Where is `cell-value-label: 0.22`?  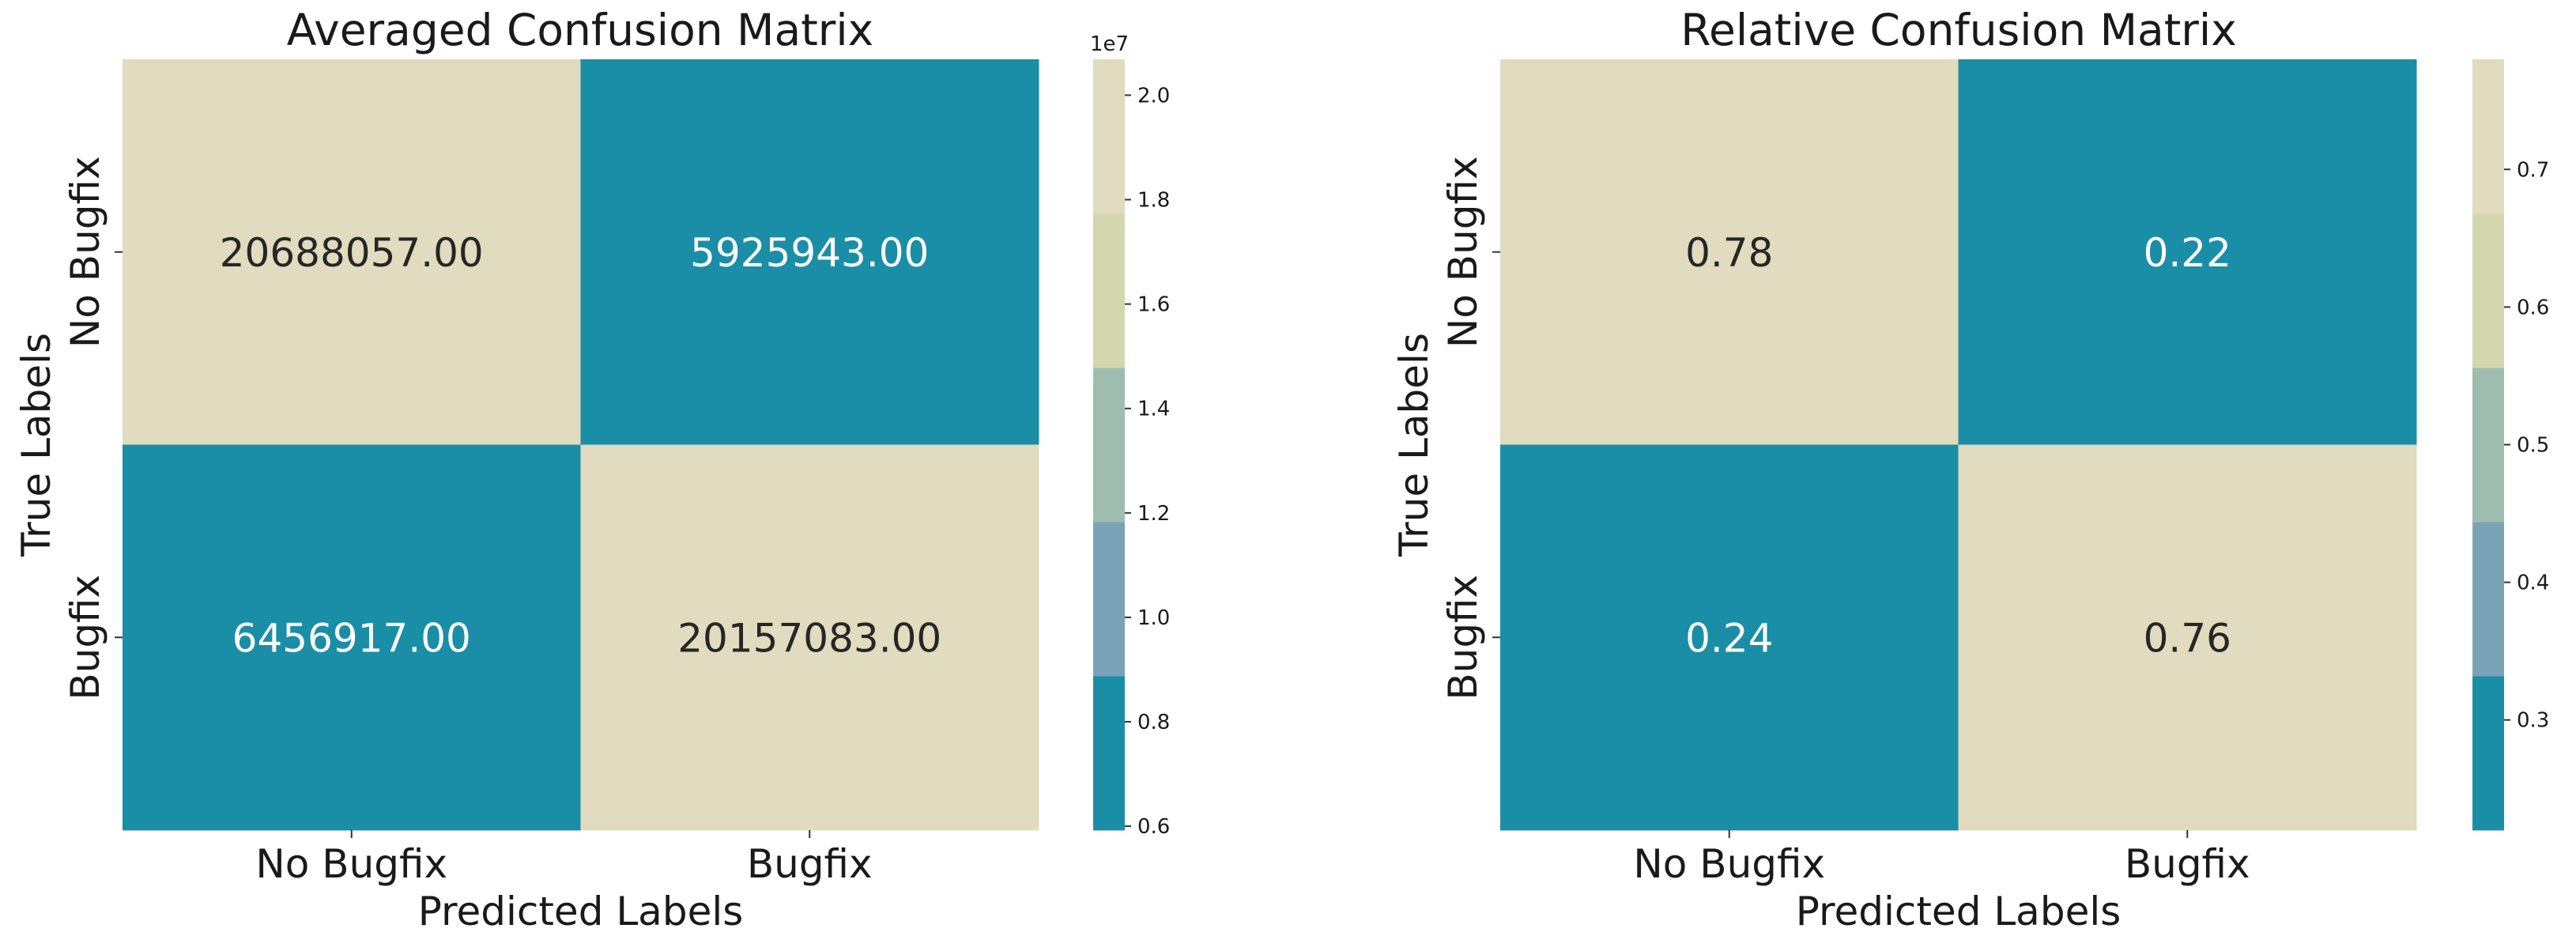
cell-value-label: 0.22 is located at coordinates (2187, 253).